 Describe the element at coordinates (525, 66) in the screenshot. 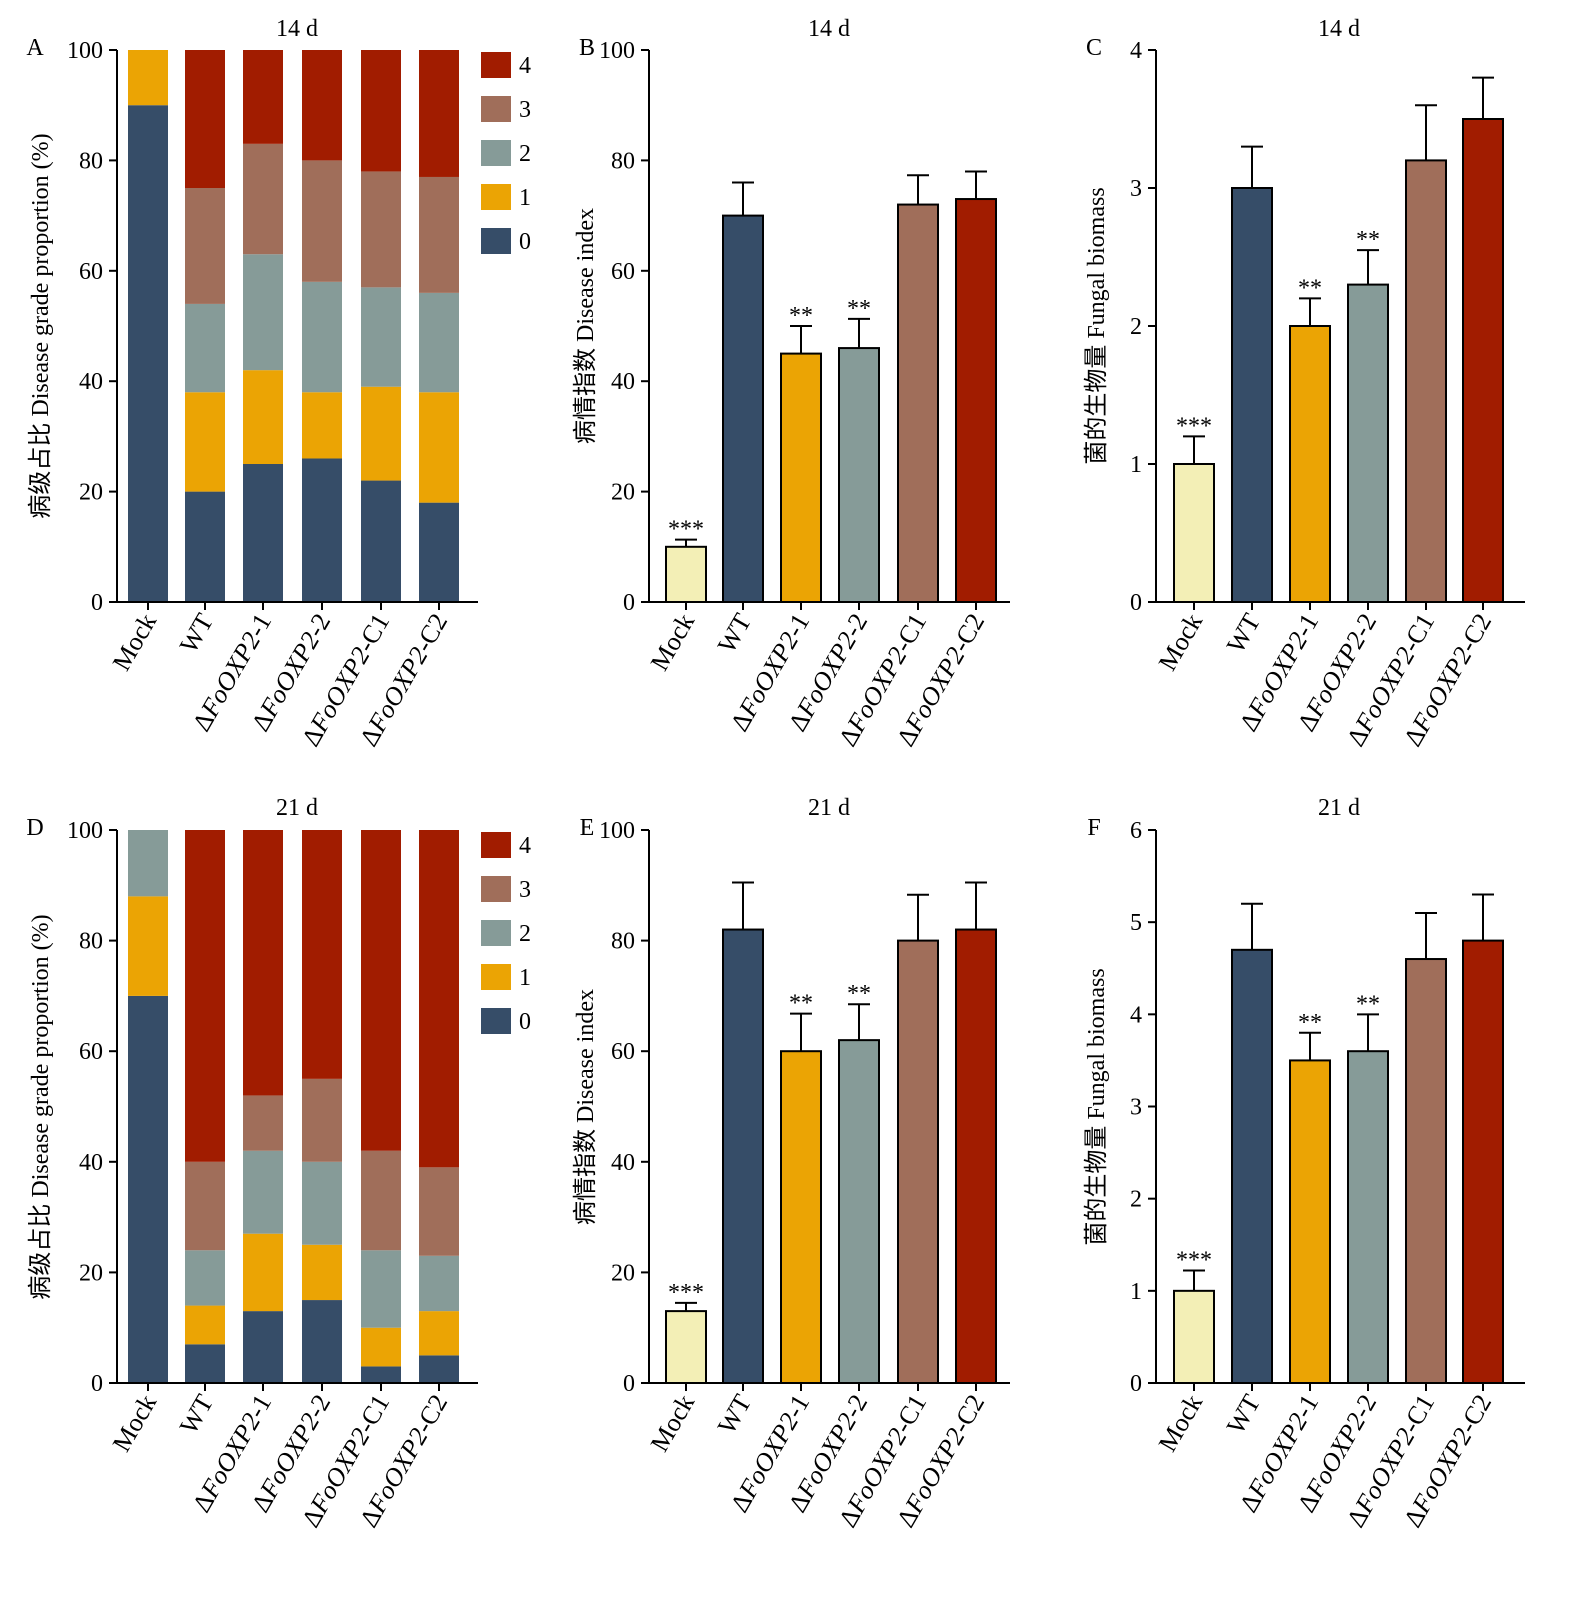

I see `legend-label: 4` at that location.